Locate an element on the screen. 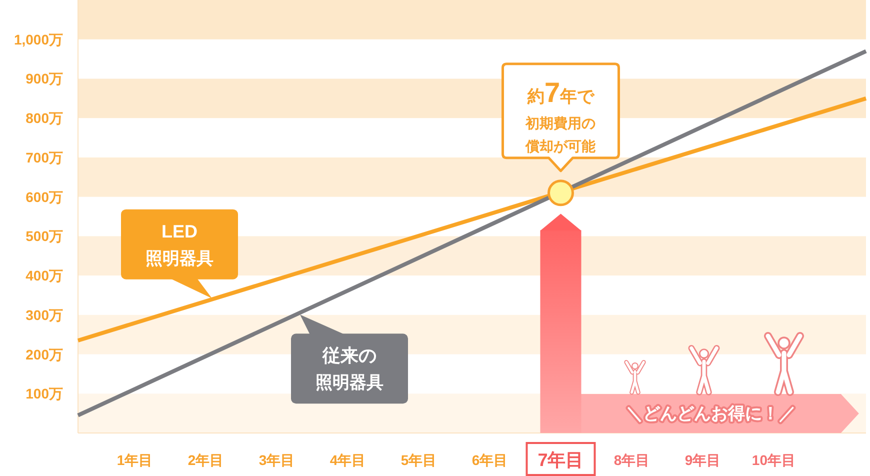 This screenshot has width=870, height=476. x-tick-label: 6年目 is located at coordinates (490, 460).